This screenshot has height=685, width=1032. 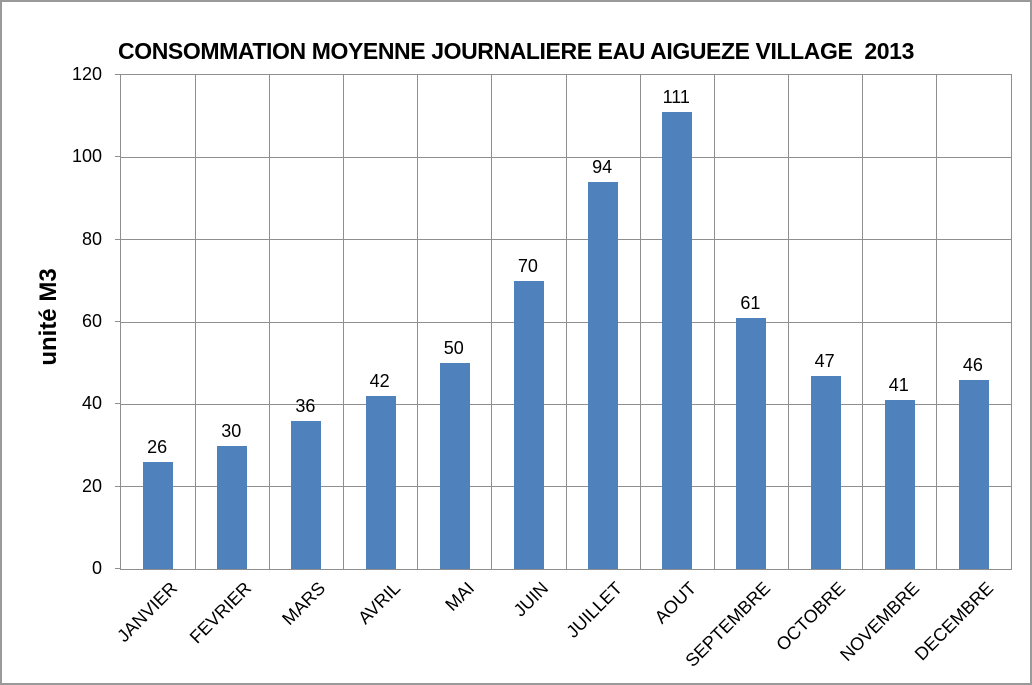 What do you see at coordinates (48, 317) in the screenshot?
I see `y-axis-title: unité M3` at bounding box center [48, 317].